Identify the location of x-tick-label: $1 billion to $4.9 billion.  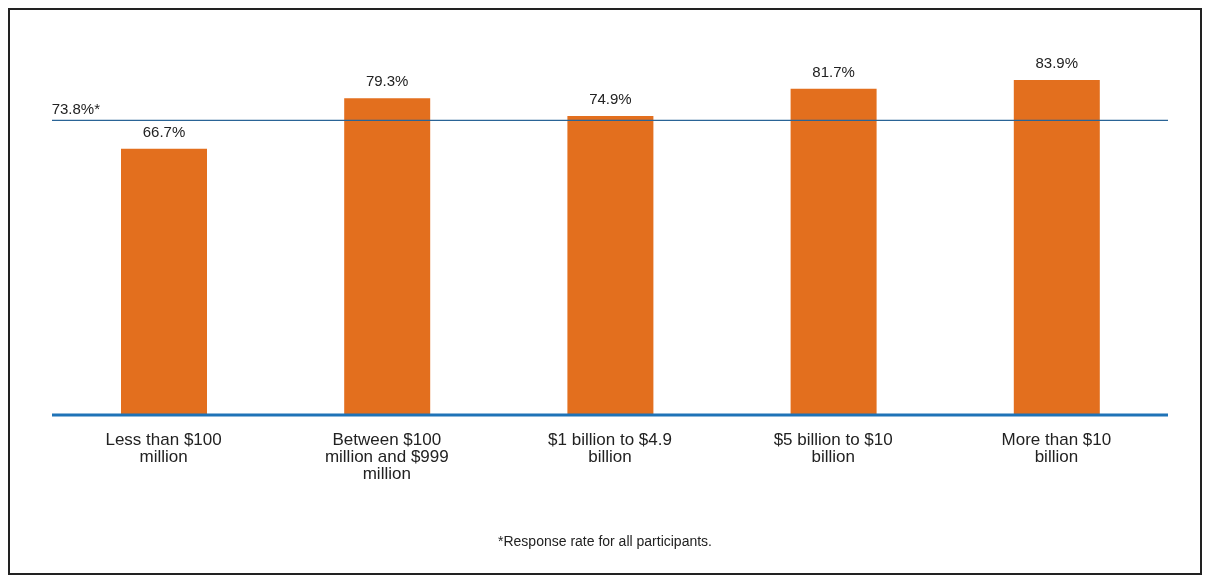
(610, 448).